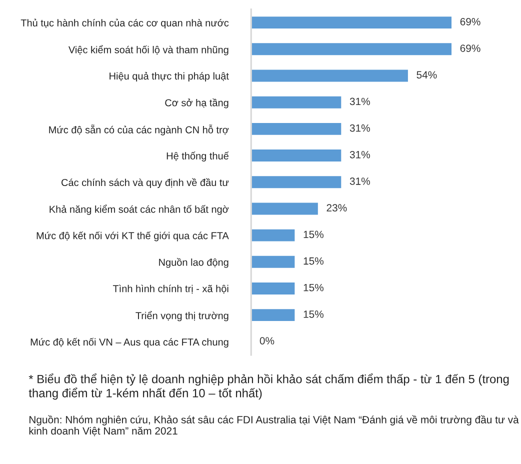 The width and height of the screenshot is (521, 464). I want to click on y-tick-label: Hệ thống thuế, so click(197, 157).